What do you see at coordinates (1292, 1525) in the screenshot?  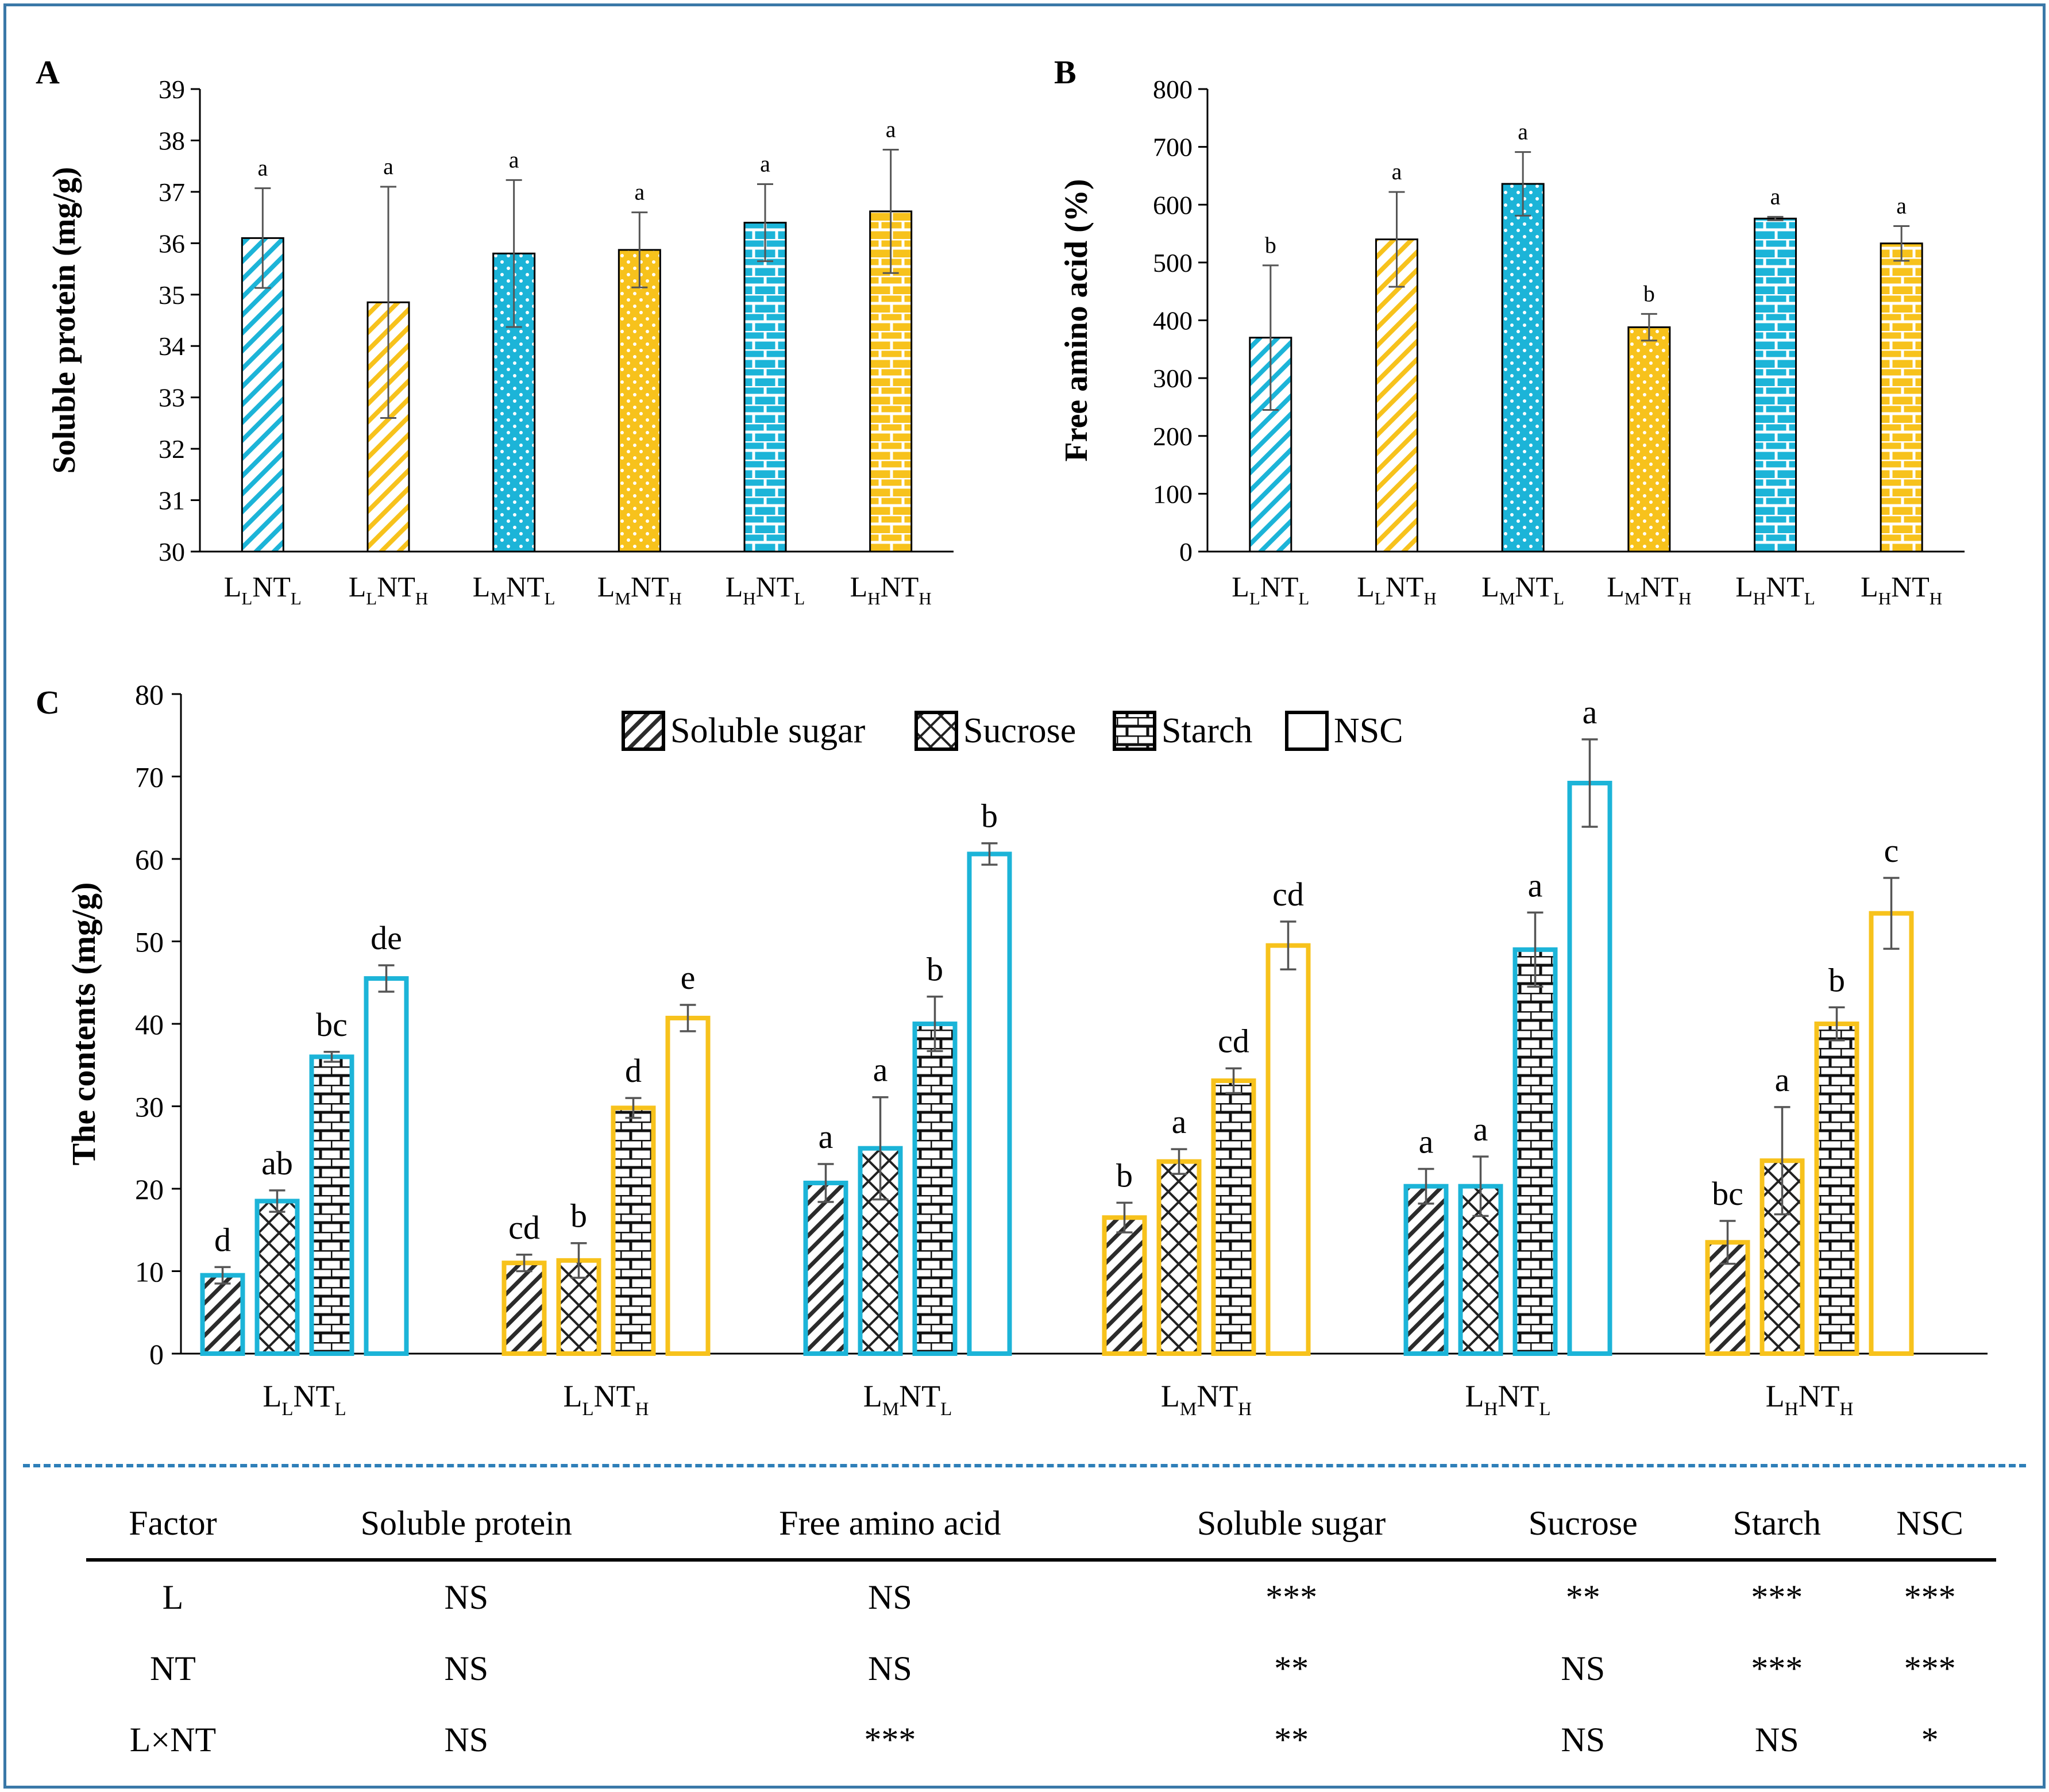 I see `col-header: Soluble sugar` at bounding box center [1292, 1525].